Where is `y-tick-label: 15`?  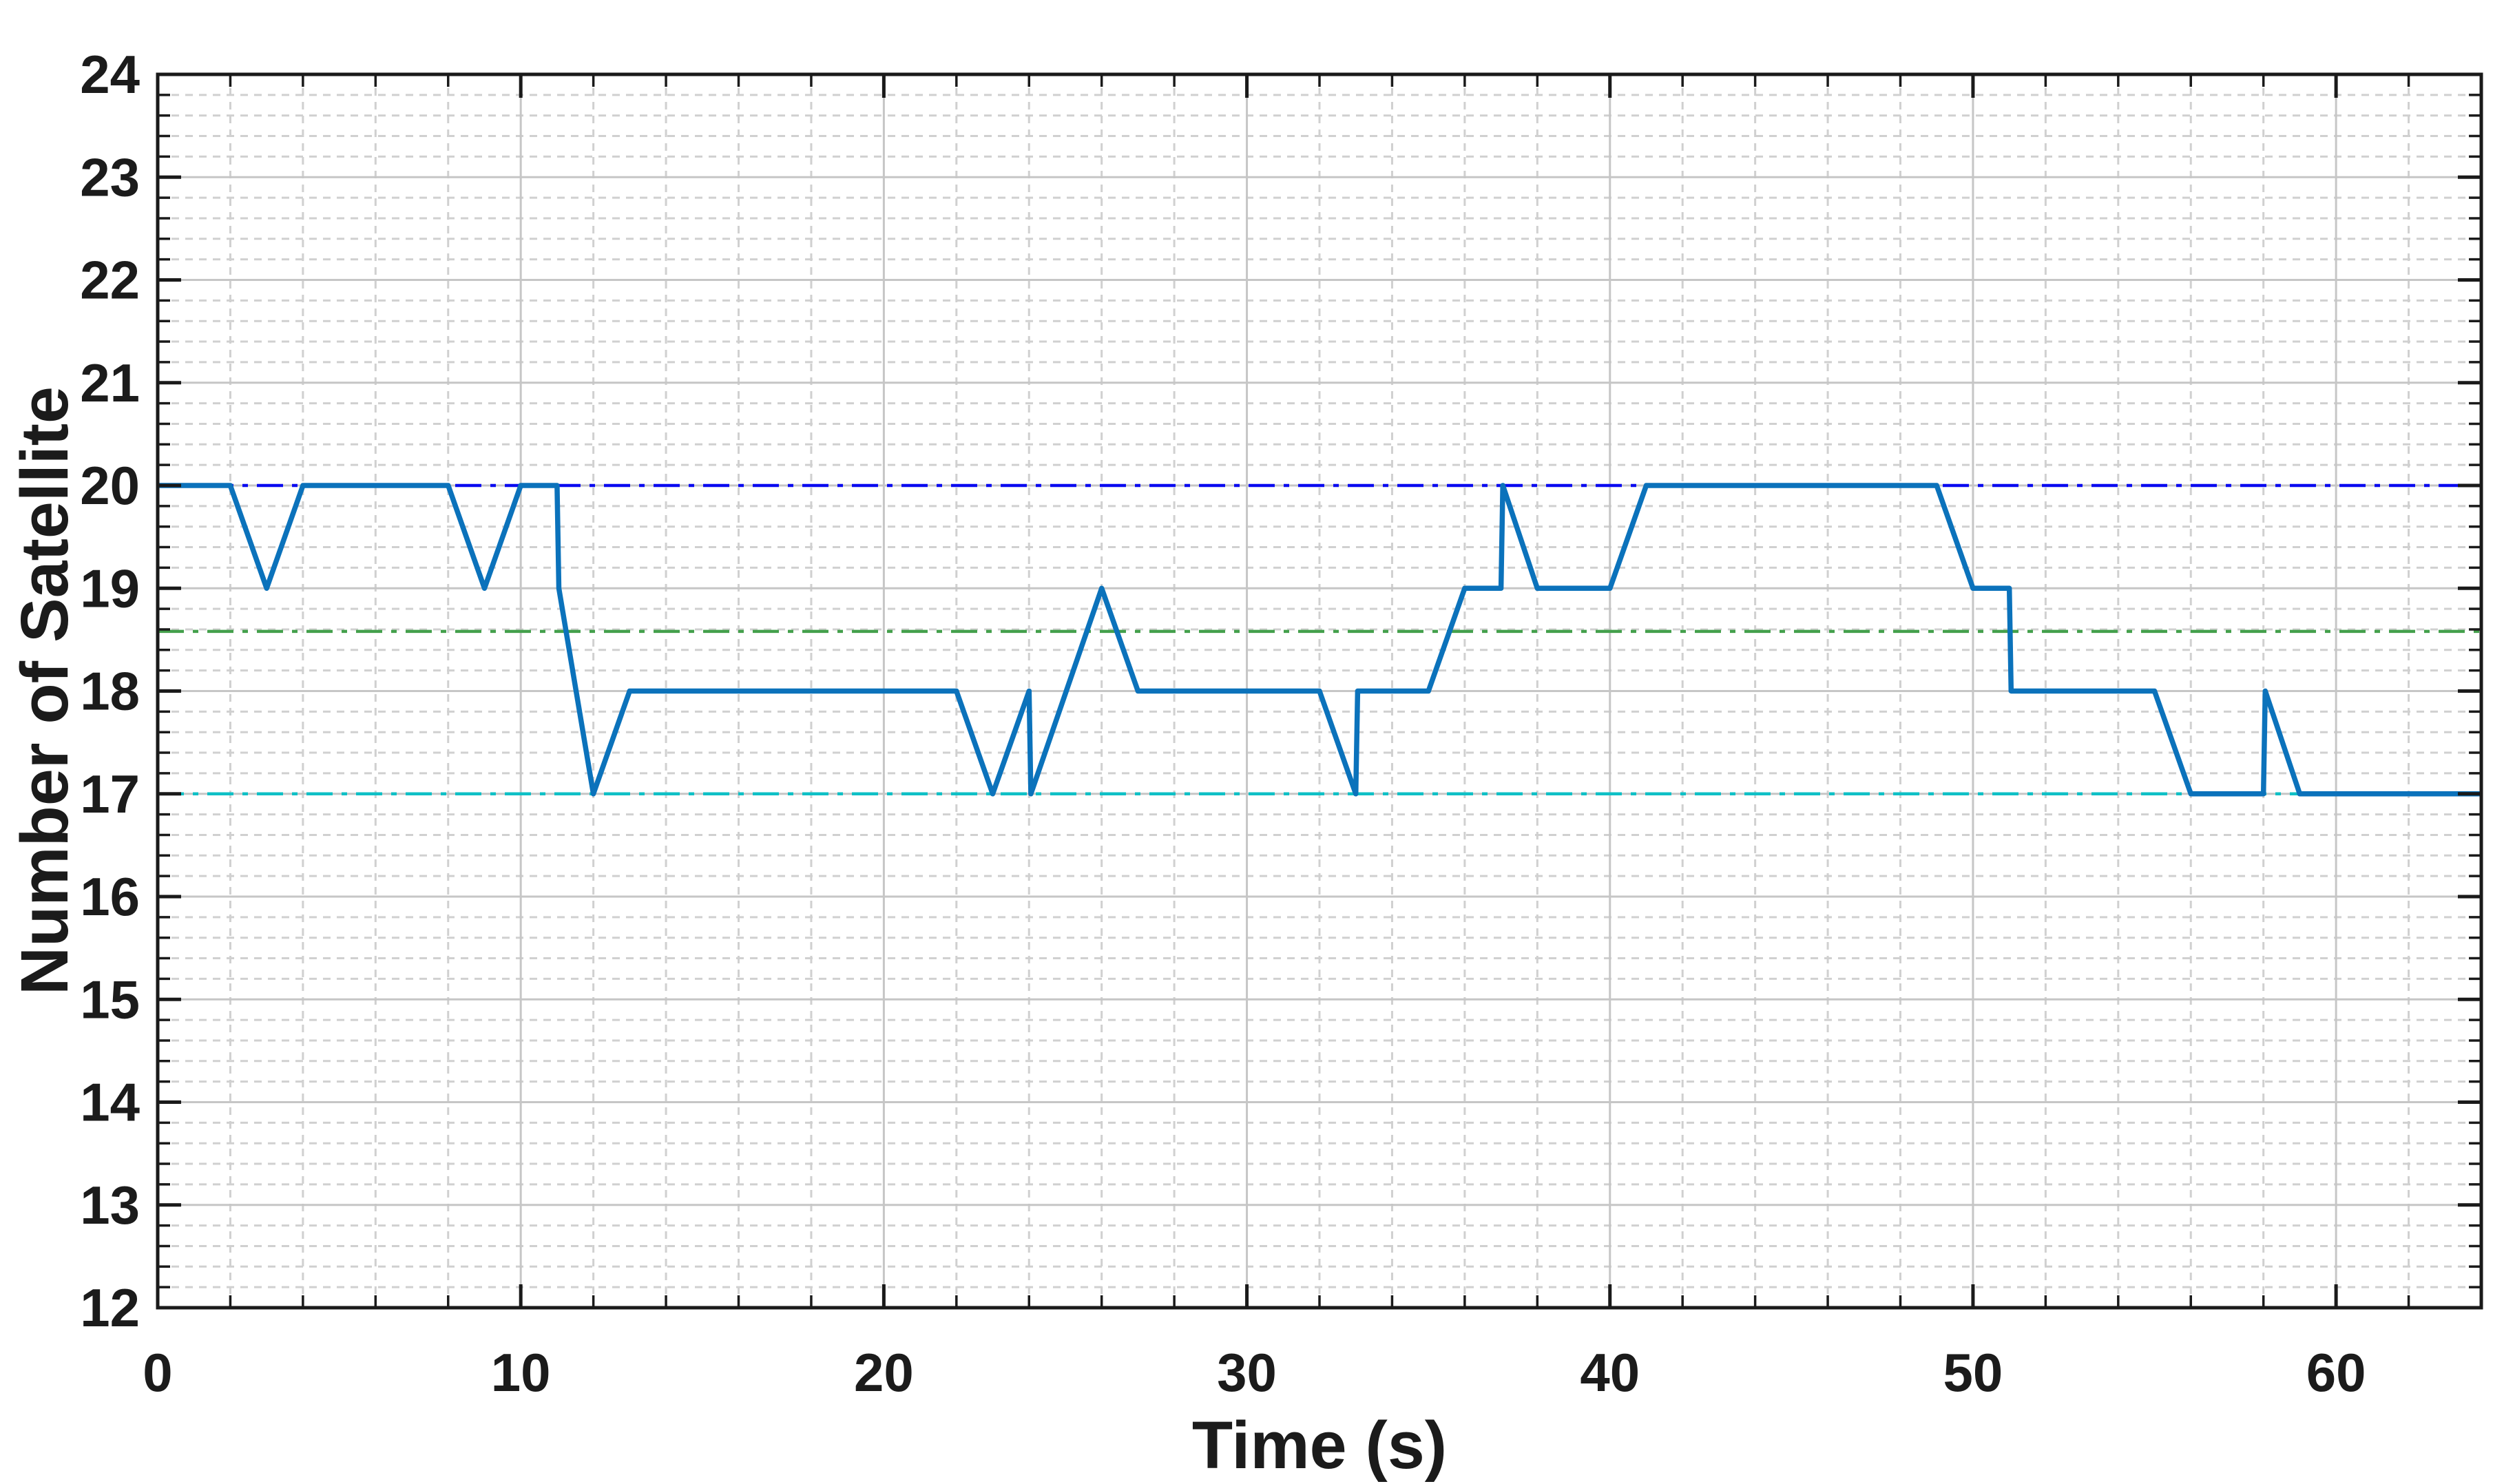 y-tick-label: 15 is located at coordinates (110, 1000).